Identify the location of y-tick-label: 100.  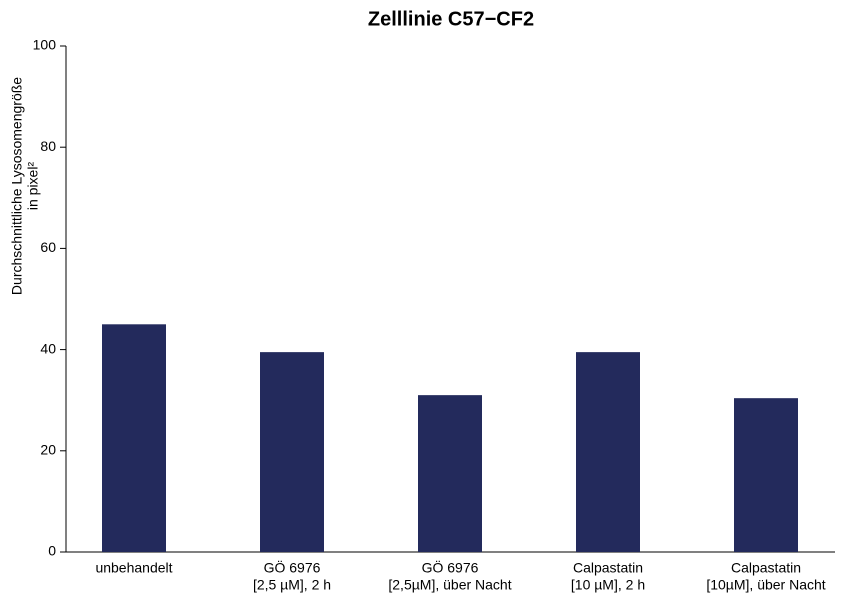
(45, 45).